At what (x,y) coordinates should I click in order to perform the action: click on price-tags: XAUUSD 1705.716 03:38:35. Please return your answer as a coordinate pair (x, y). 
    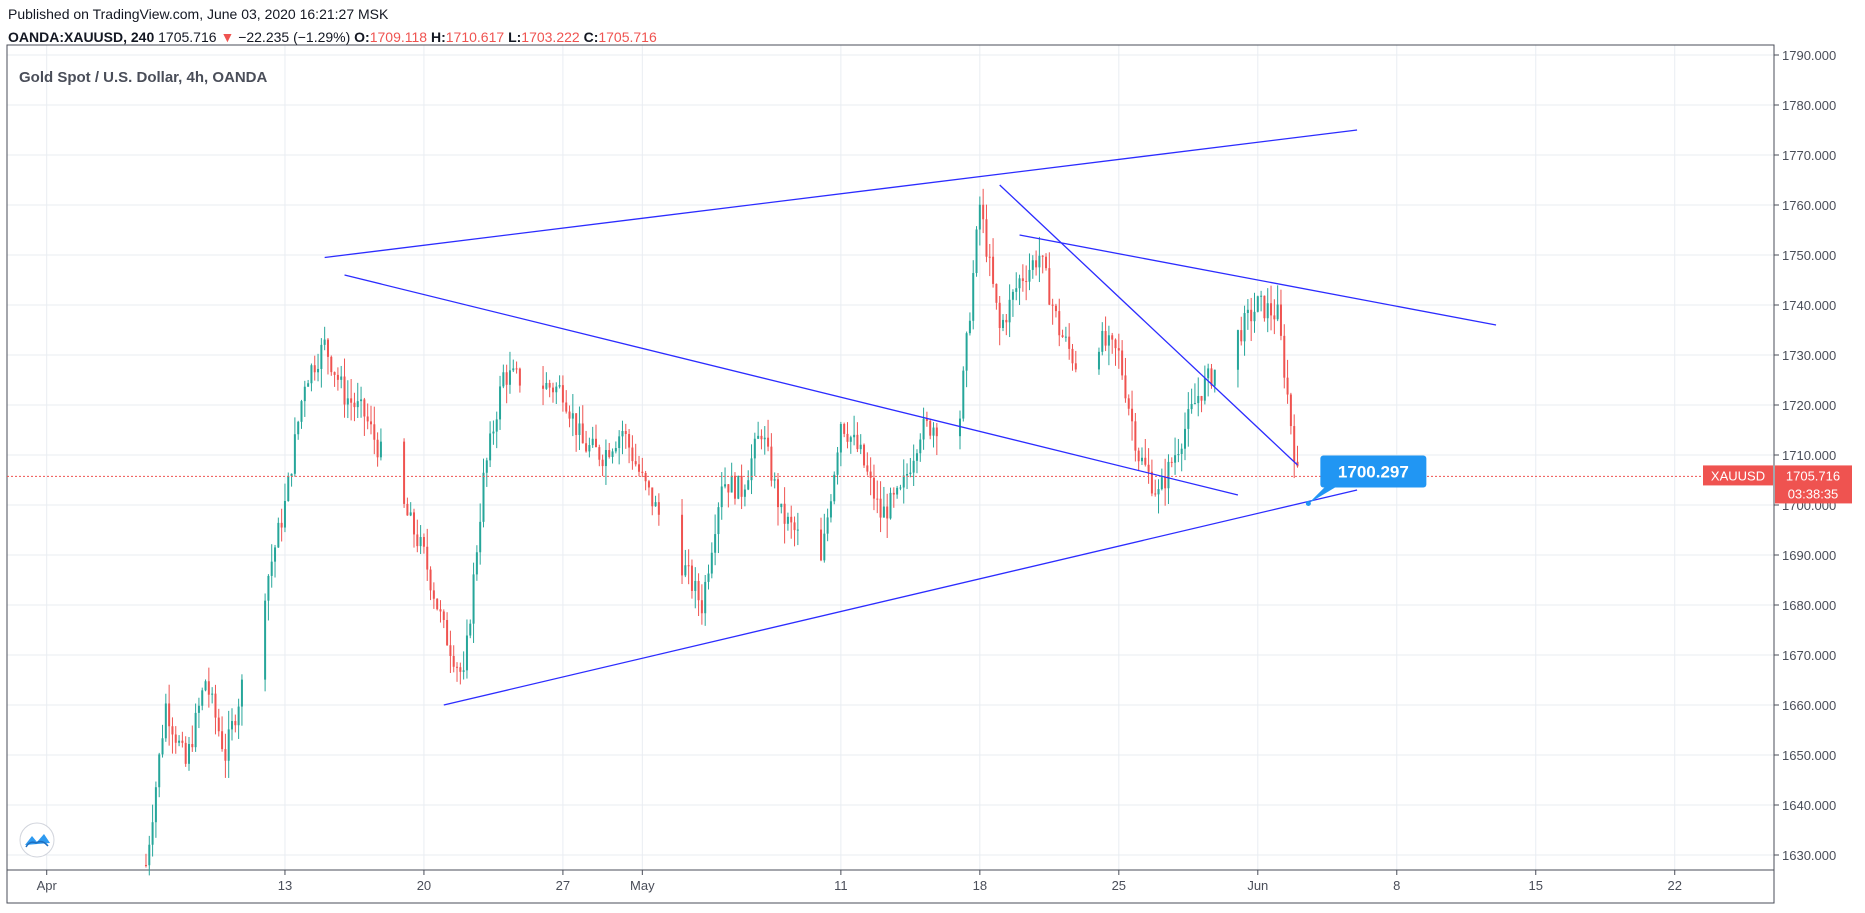
    Looking at the image, I should click on (1777, 484).